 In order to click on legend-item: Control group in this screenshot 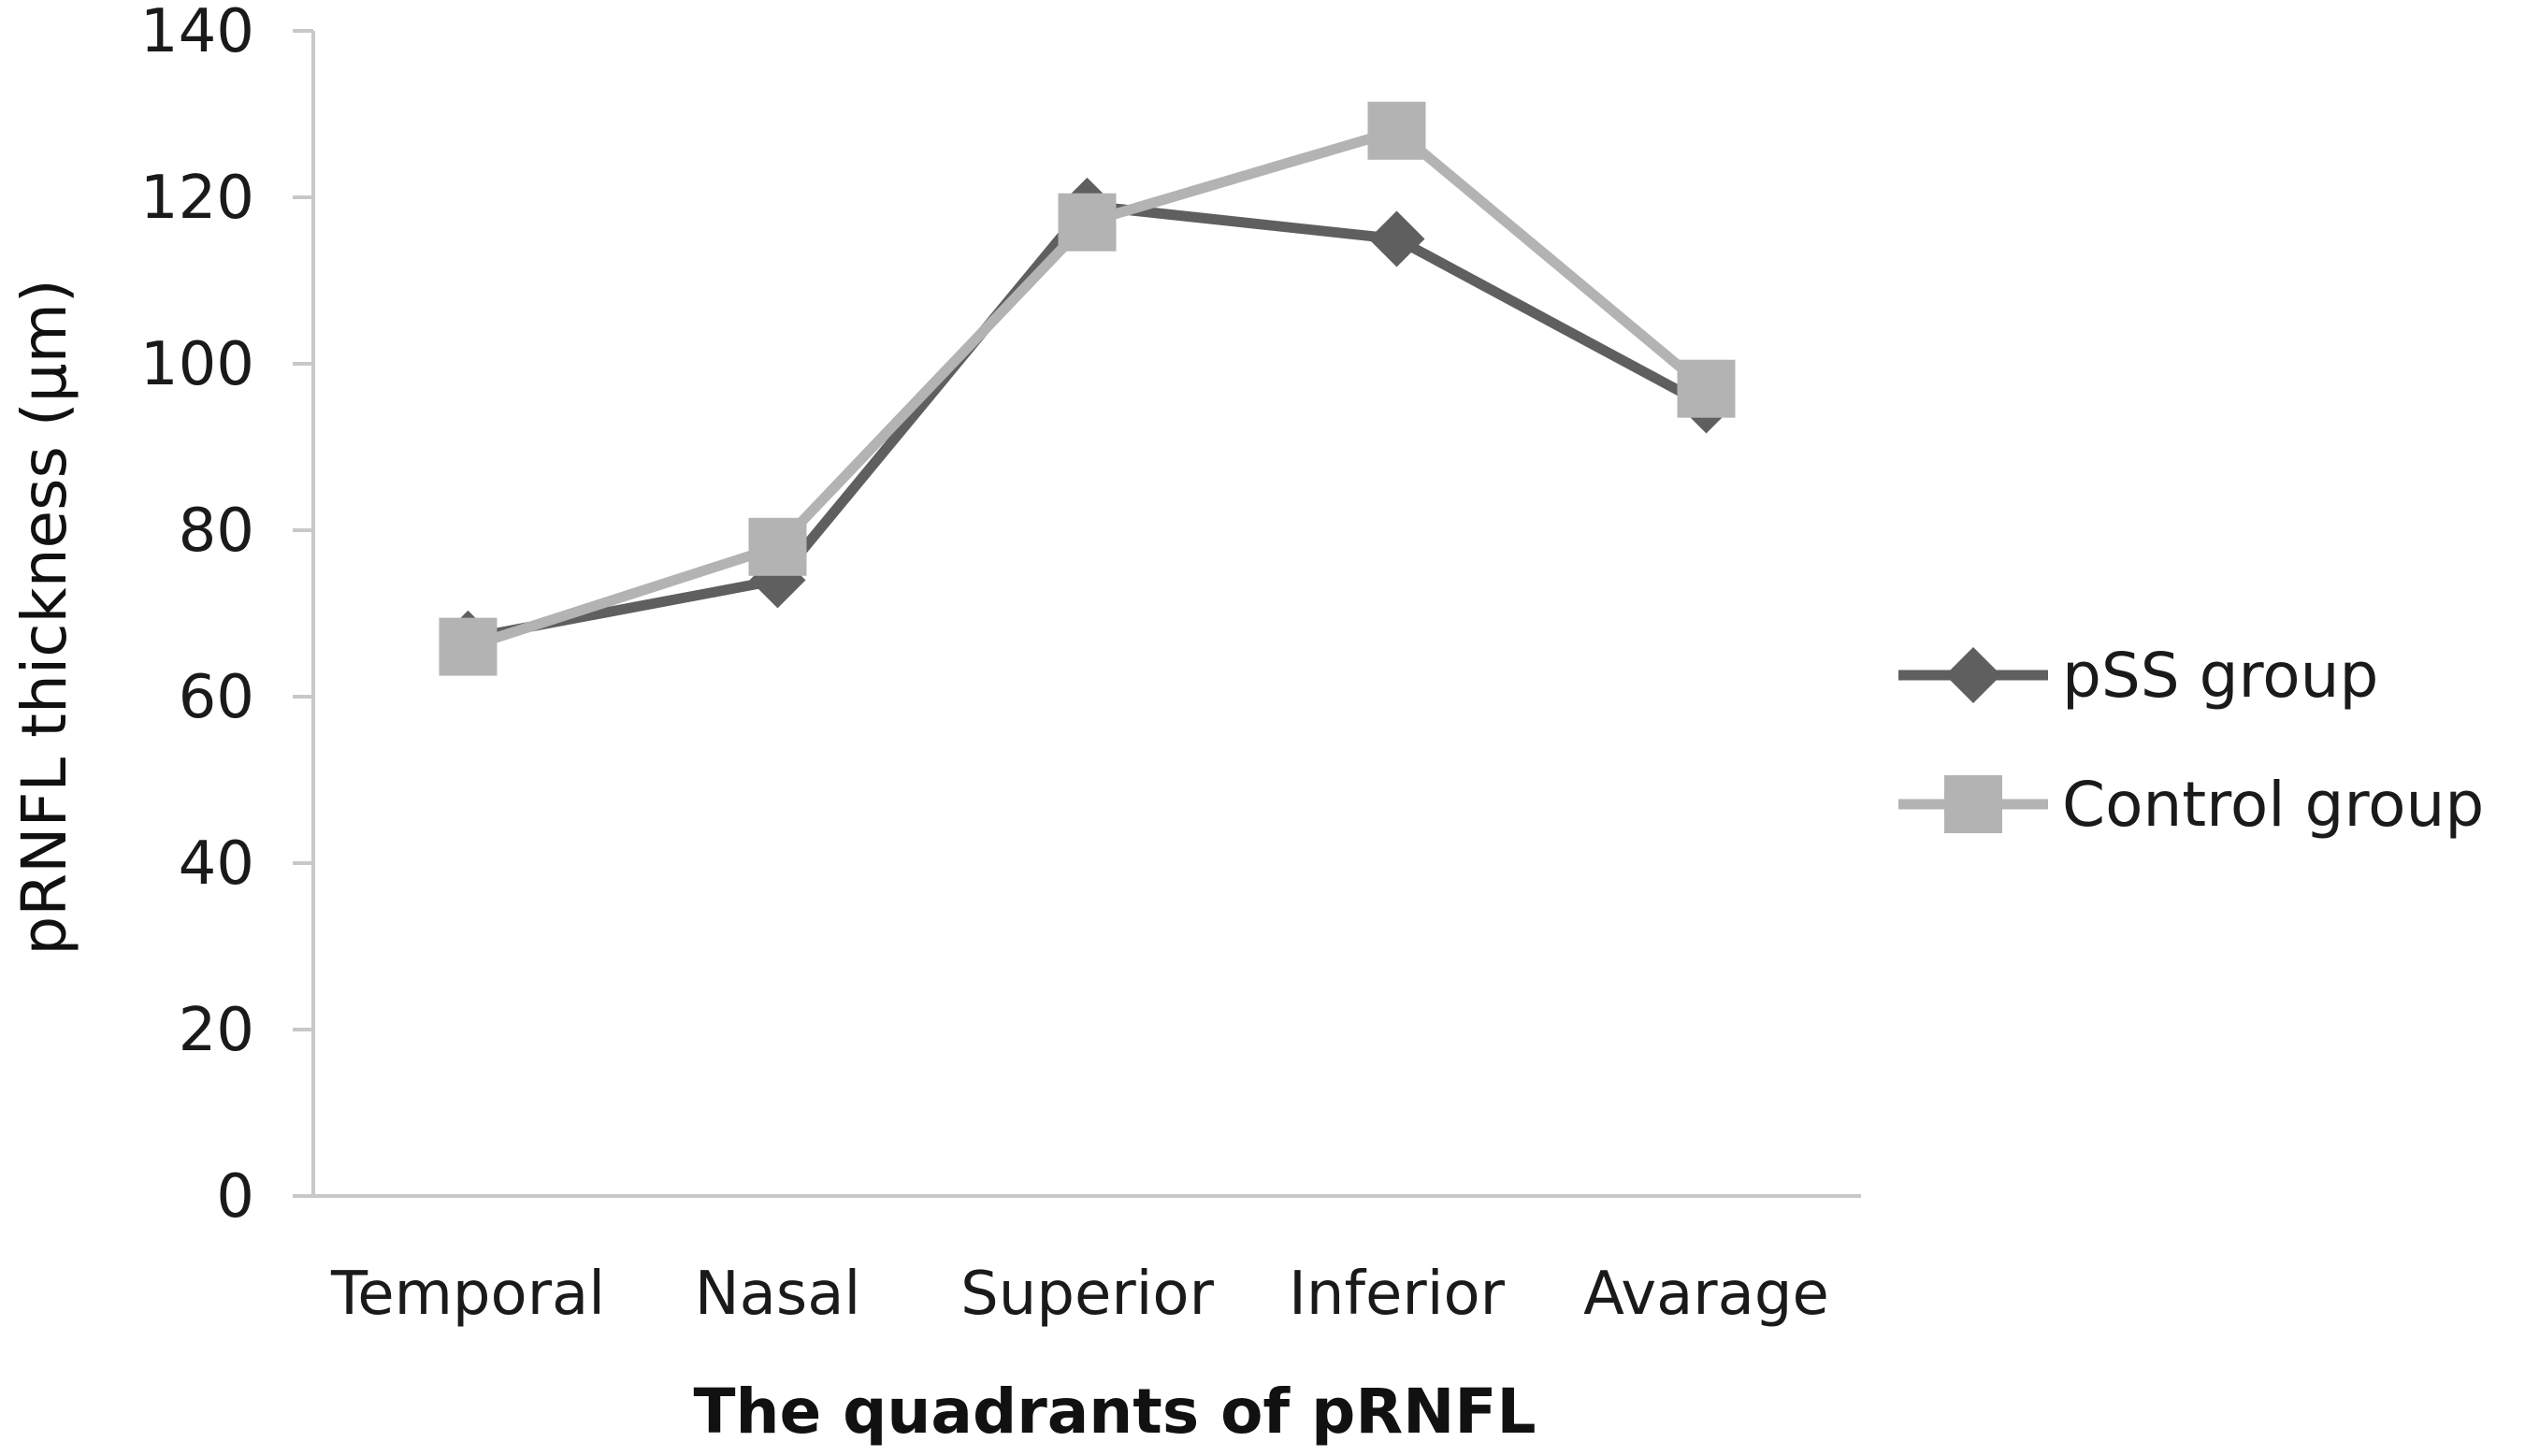, I will do `click(2191, 805)`.